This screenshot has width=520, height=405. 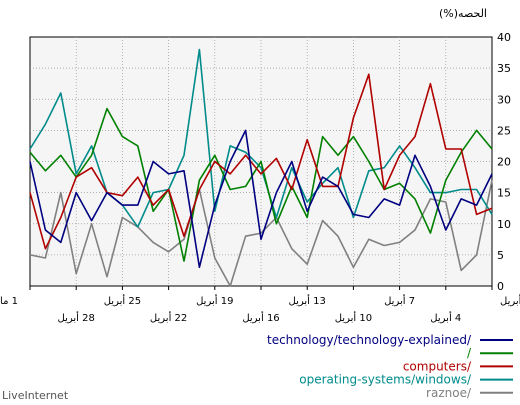 I want to click on x-tick-label: 7 أبريل, so click(x=399, y=300).